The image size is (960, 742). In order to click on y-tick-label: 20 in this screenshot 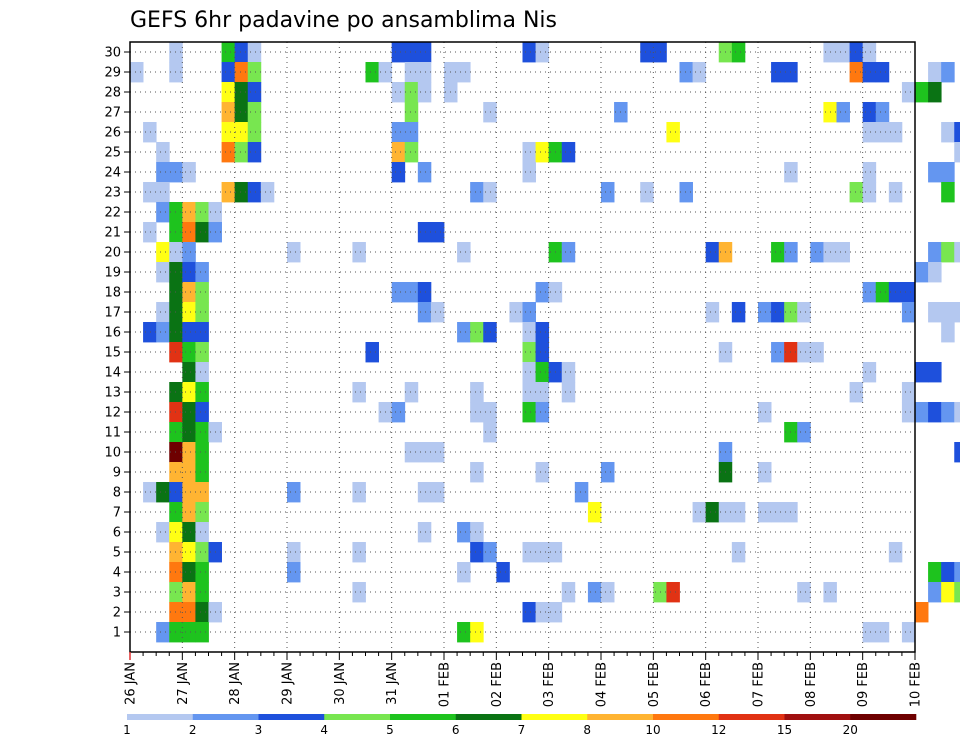, I will do `click(112, 253)`.